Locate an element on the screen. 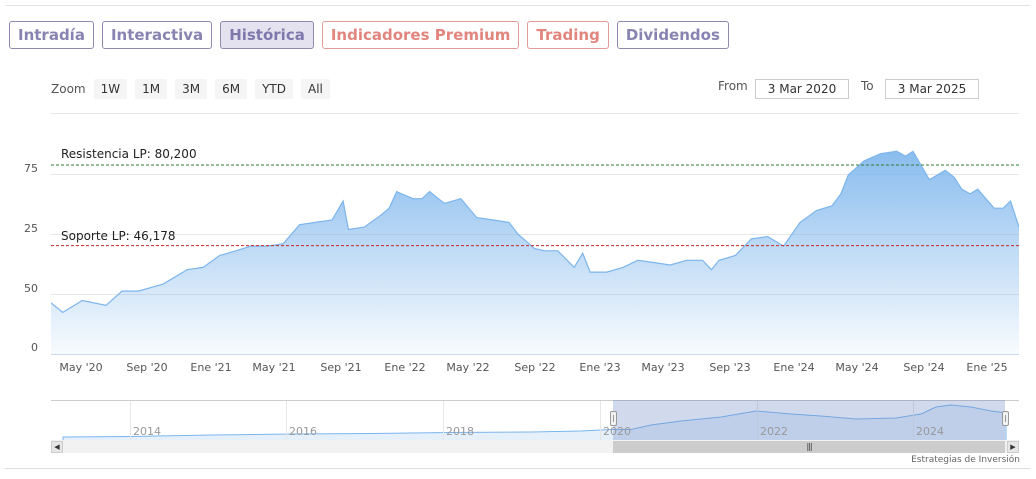 The height and width of the screenshot is (479, 1036). scrollbar-thumb: ||| is located at coordinates (809, 447).